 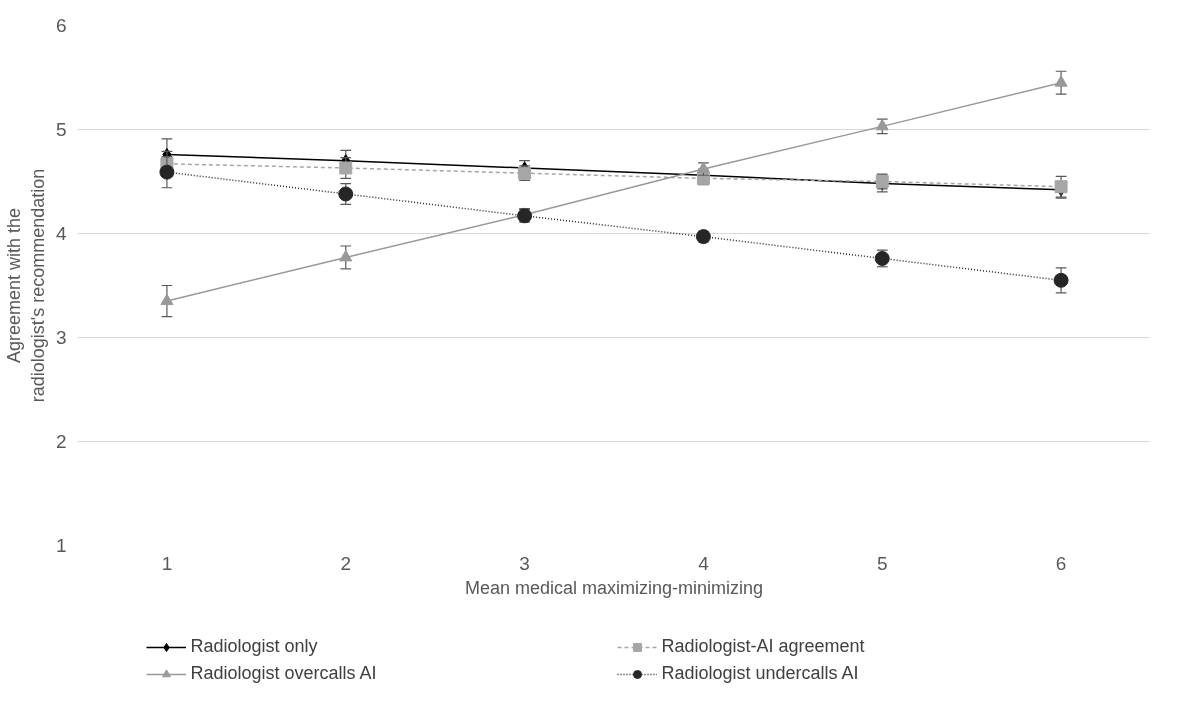 I want to click on x-tick-label: 4, so click(x=704, y=563).